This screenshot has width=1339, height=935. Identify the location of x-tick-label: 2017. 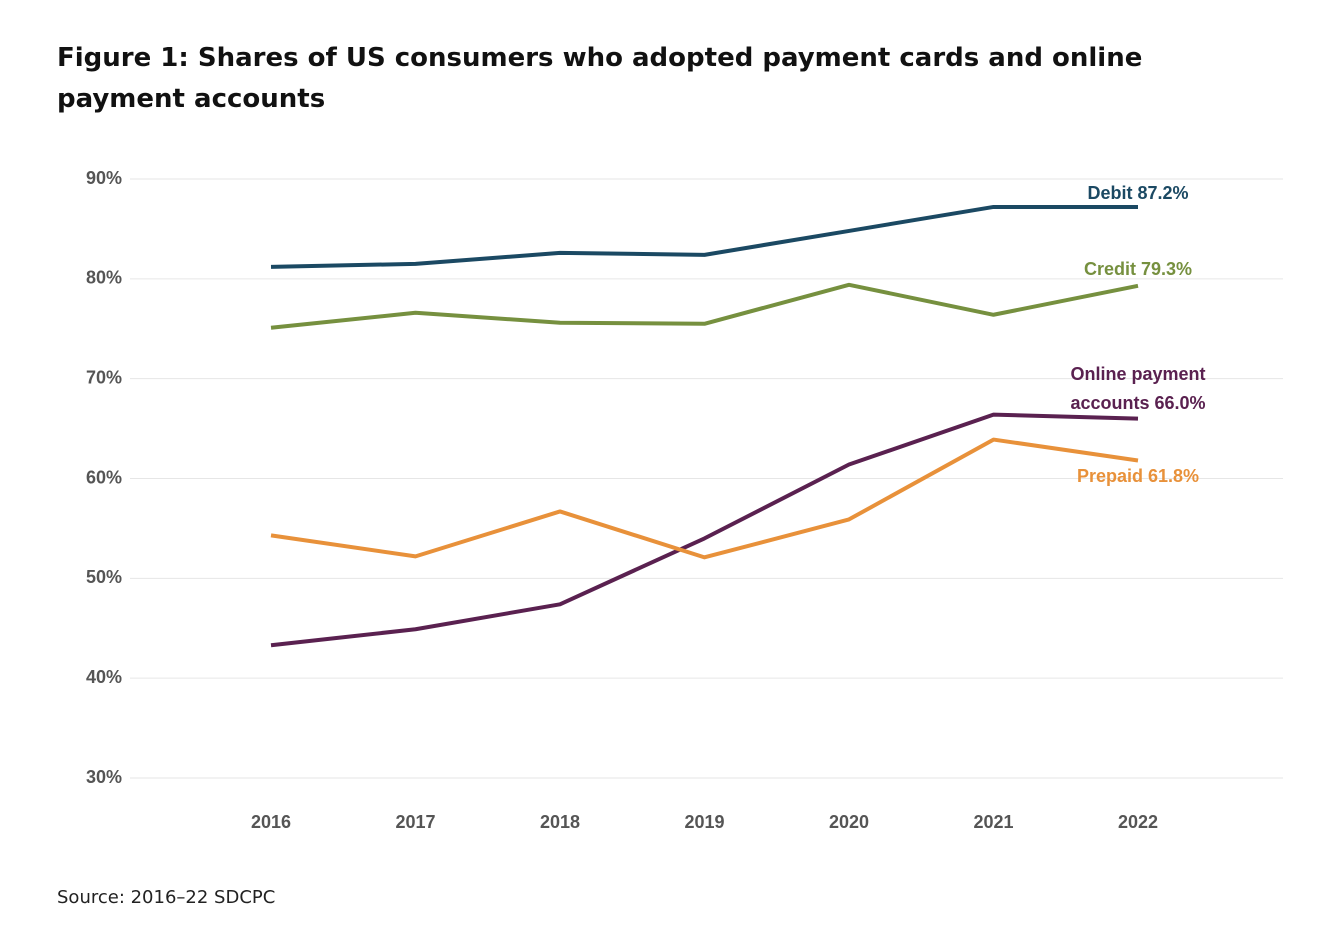
(415, 822).